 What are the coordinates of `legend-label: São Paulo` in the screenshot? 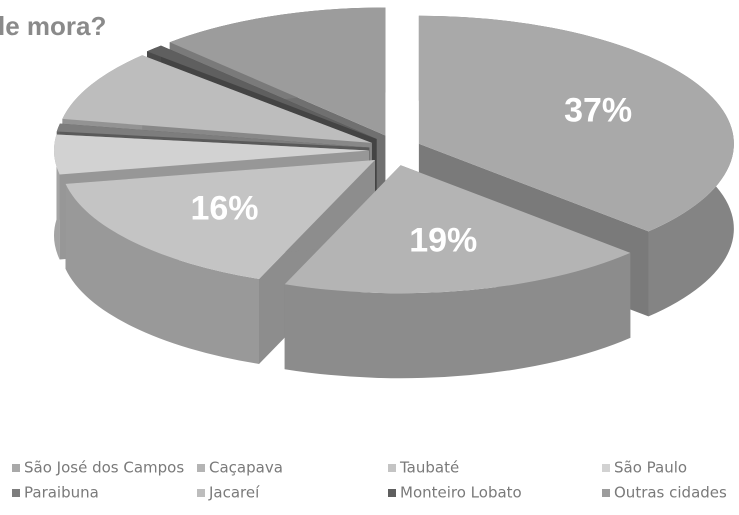 It's located at (650, 468).